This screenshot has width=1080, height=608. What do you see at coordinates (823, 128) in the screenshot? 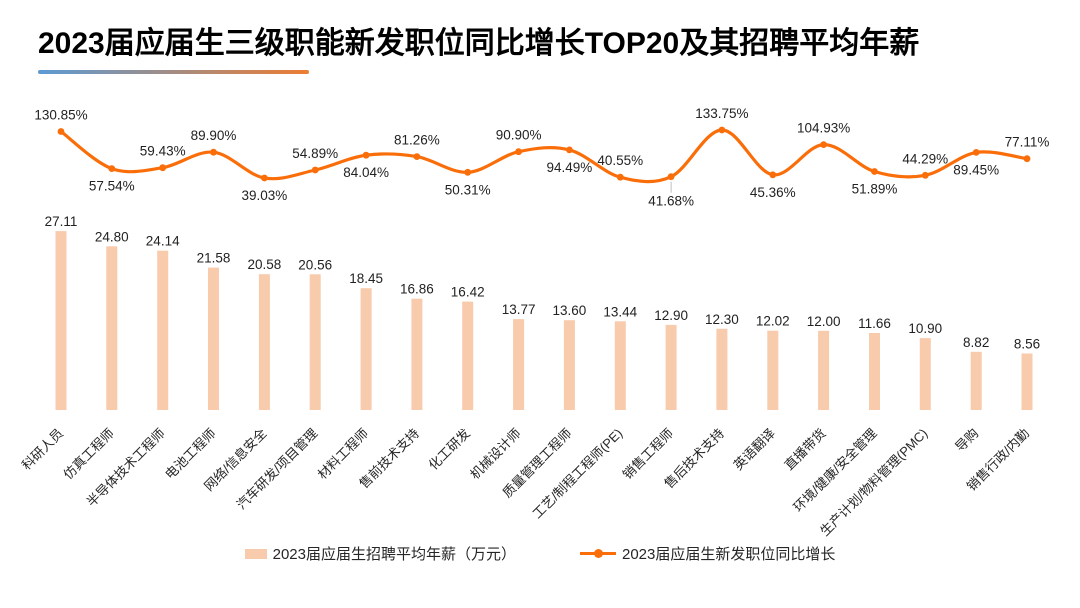
I see `line-value-label: 104.93%` at bounding box center [823, 128].